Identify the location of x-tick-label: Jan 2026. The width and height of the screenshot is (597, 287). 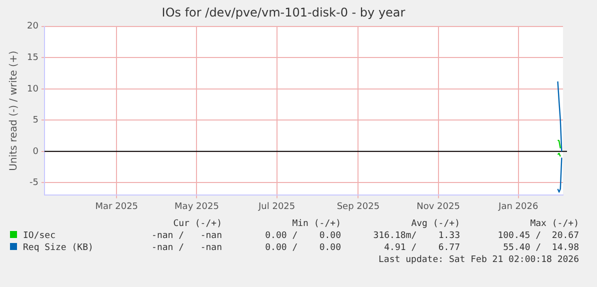
(518, 207).